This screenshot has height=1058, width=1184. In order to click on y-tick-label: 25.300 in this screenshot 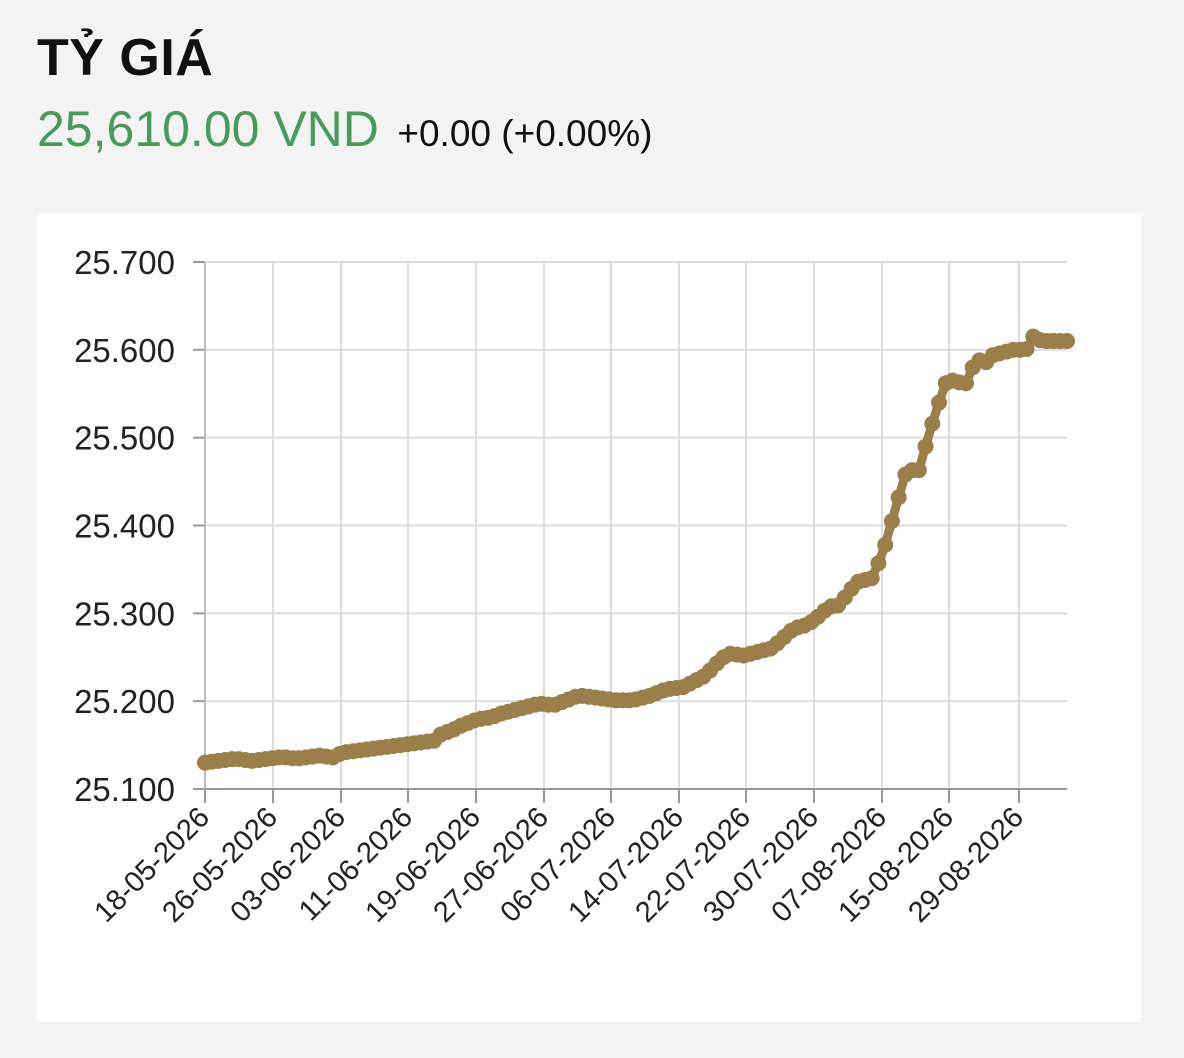, I will do `click(124, 613)`.